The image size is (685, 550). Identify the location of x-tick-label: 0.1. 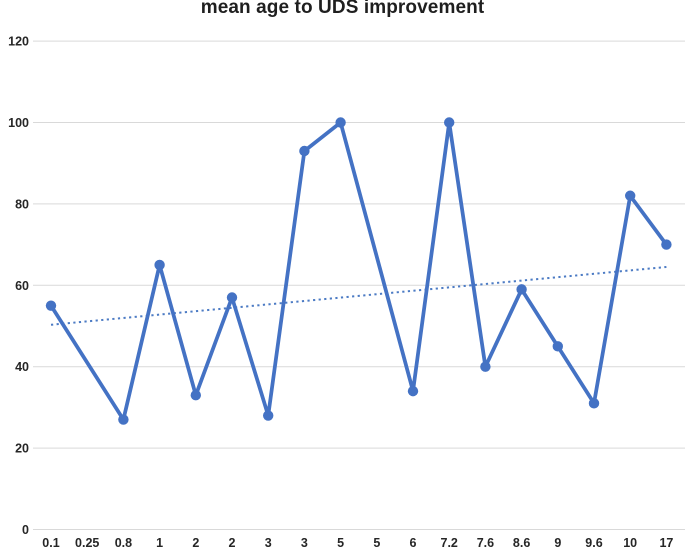
(50, 543).